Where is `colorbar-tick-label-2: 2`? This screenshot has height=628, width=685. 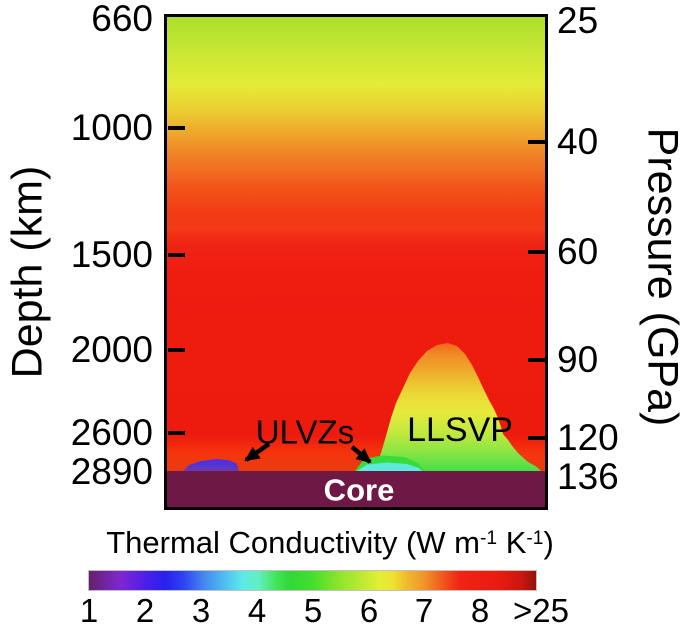
colorbar-tick-label-2: 2 is located at coordinates (145, 610).